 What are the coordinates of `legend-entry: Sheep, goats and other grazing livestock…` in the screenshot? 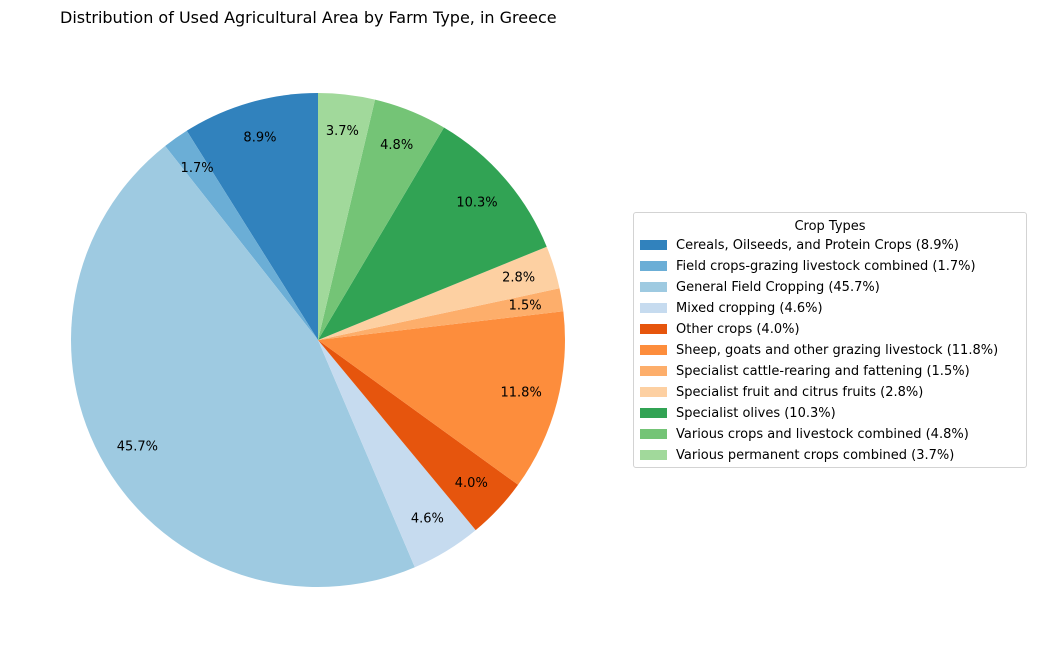 It's located at (830, 350).